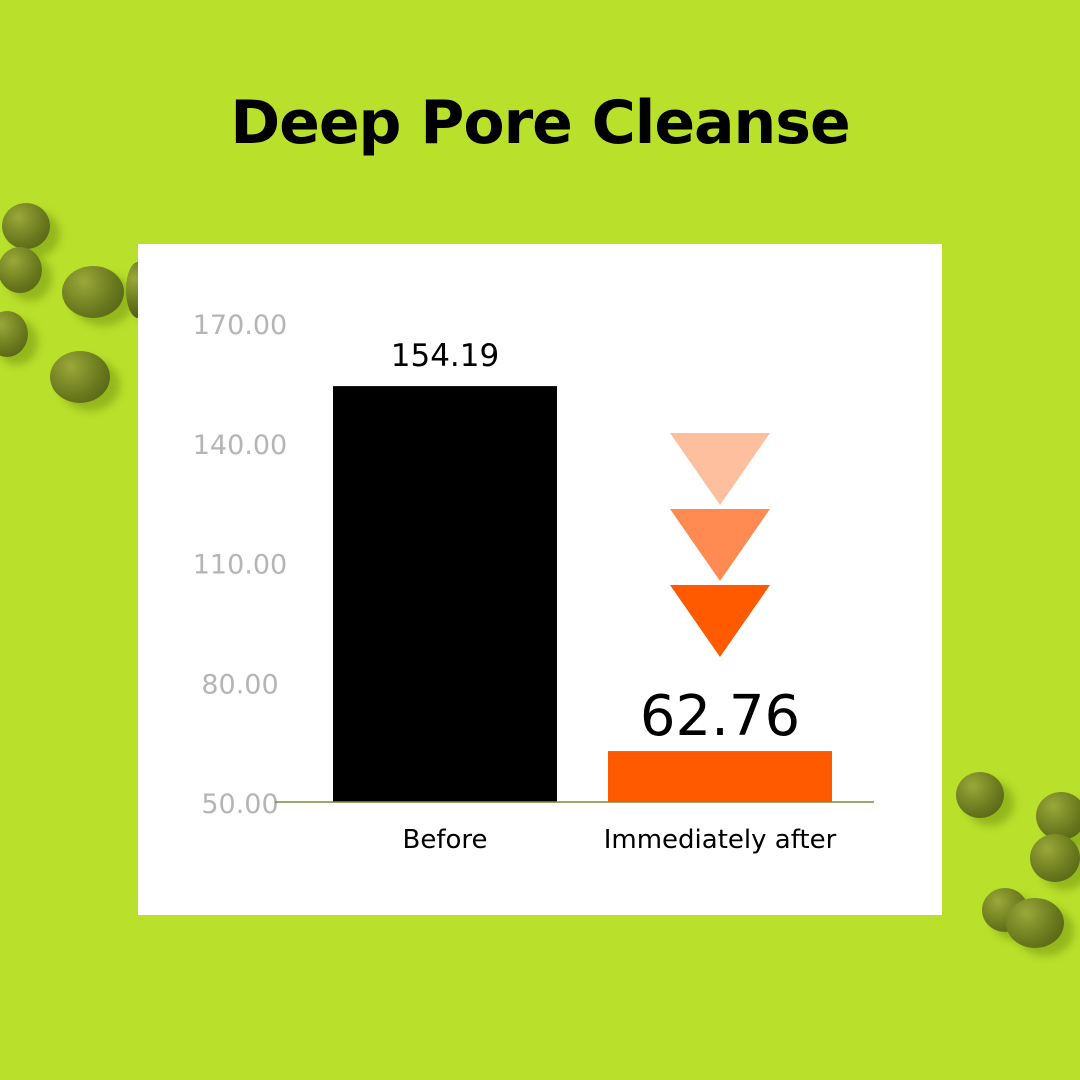 The width and height of the screenshot is (1080, 1080). What do you see at coordinates (720, 840) in the screenshot?
I see `x-category-label: Immediately after` at bounding box center [720, 840].